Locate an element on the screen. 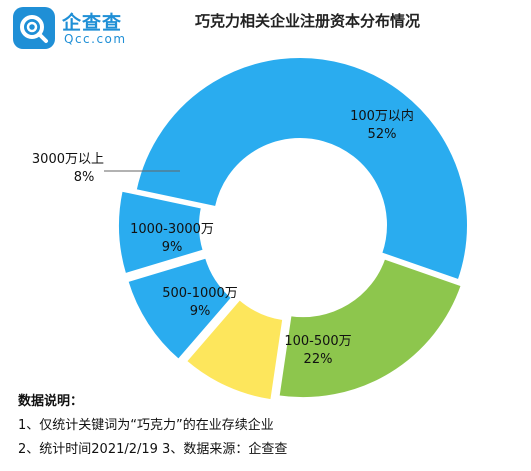 The width and height of the screenshot is (531, 471). slice-percent-5: 8% is located at coordinates (84, 177).